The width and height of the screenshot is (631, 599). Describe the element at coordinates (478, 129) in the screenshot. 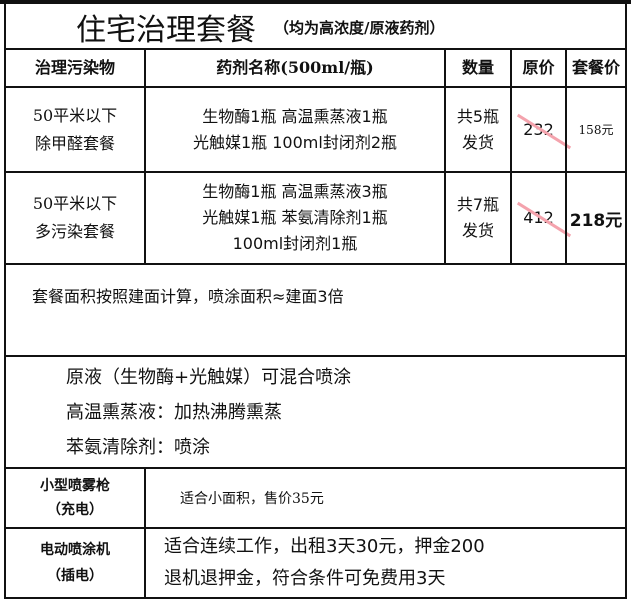

I see `package-qty: 共5瓶发货` at that location.